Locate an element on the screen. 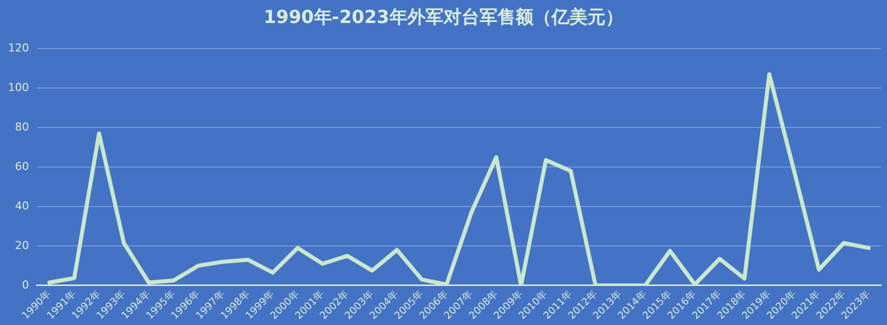 The height and width of the screenshot is (325, 887). y-tick-label: 20 is located at coordinates (21, 245).